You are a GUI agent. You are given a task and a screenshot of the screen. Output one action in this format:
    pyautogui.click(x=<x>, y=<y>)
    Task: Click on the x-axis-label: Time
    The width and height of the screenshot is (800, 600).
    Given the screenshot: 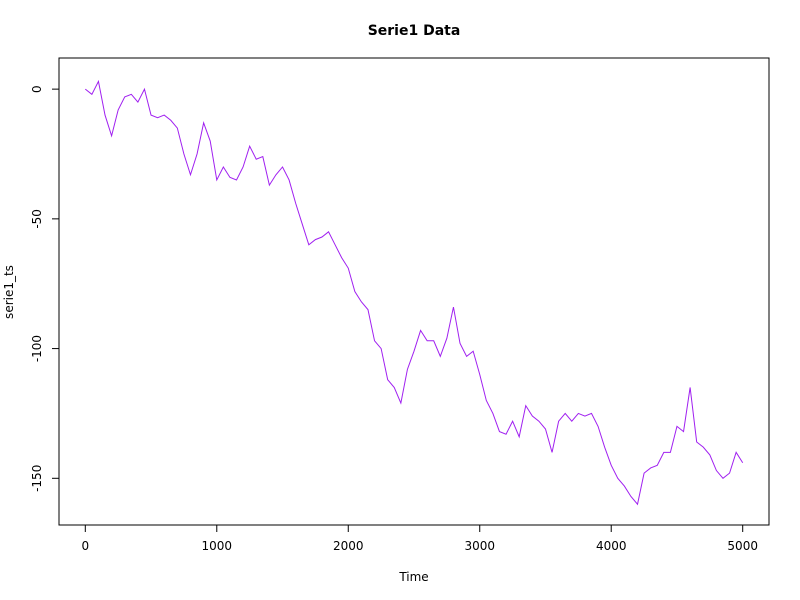 What is the action you would take?
    pyautogui.click(x=413, y=577)
    